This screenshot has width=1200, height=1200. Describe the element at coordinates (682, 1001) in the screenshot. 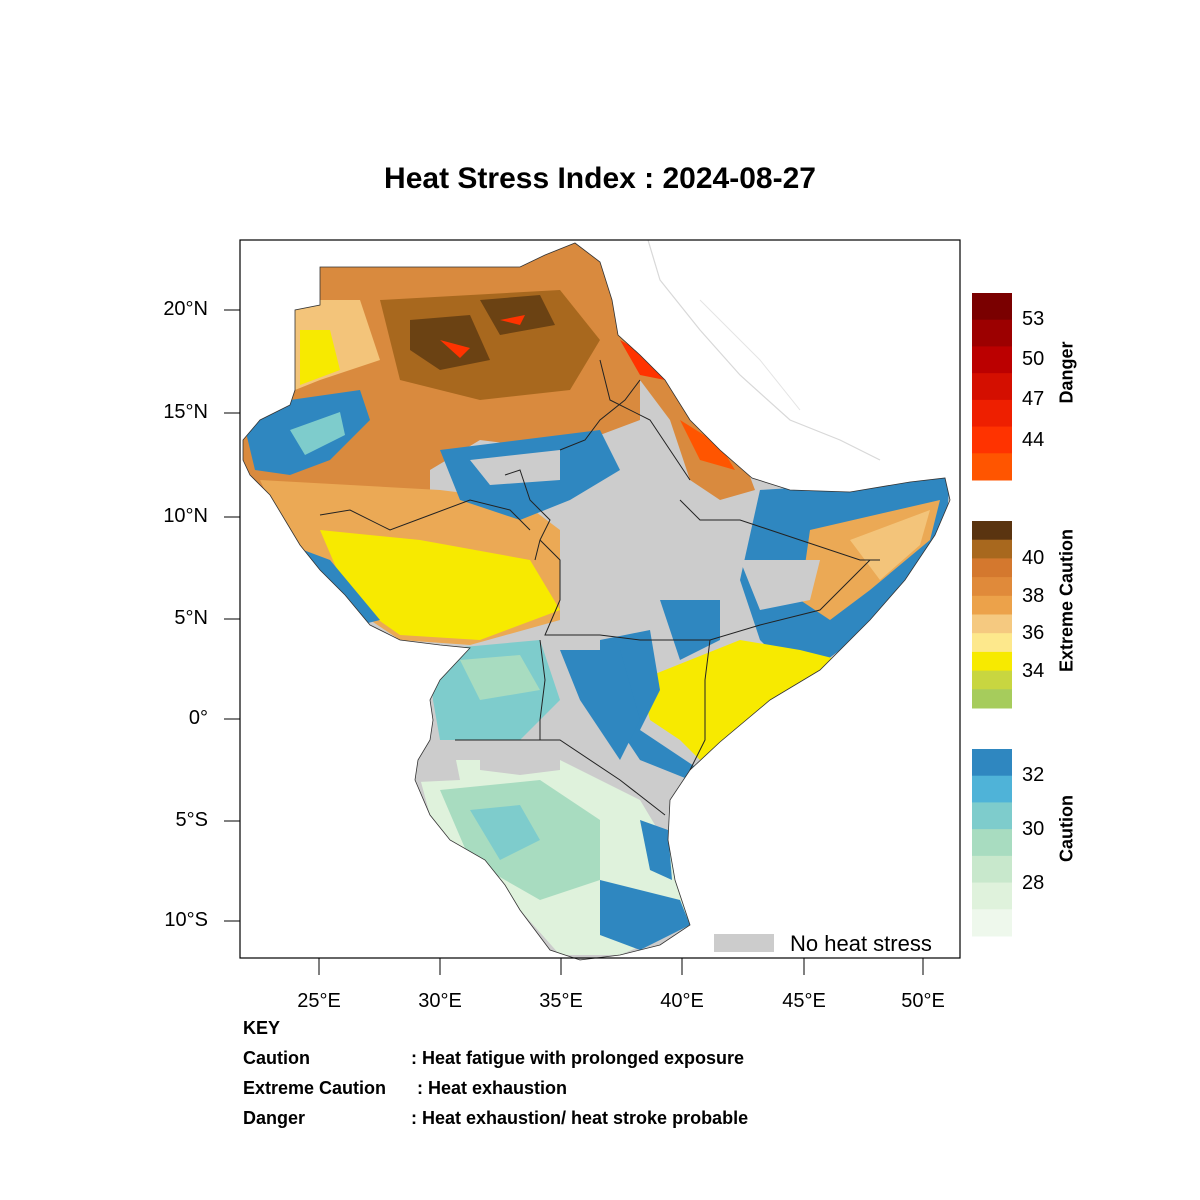

I see `lon-label-40e: 40°E` at that location.